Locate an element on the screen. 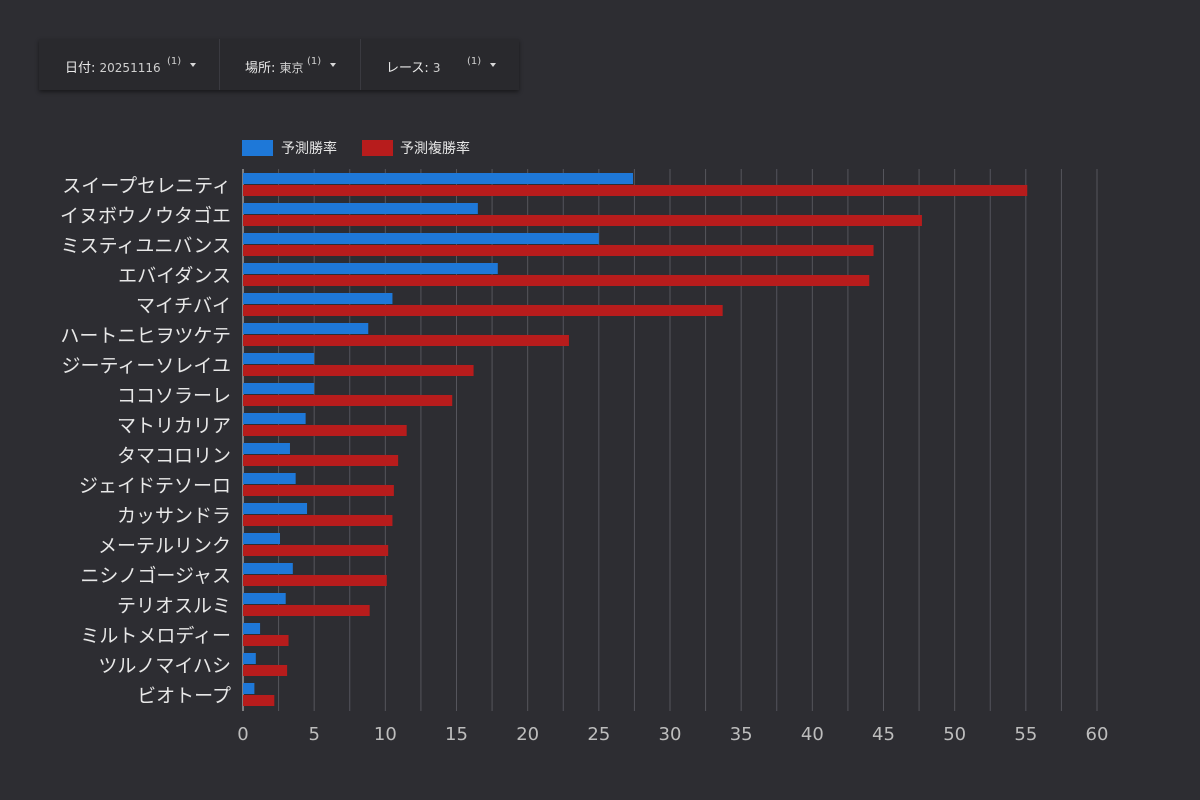 This screenshot has width=1200, height=800. x-tick-label: 55 is located at coordinates (1025, 734).